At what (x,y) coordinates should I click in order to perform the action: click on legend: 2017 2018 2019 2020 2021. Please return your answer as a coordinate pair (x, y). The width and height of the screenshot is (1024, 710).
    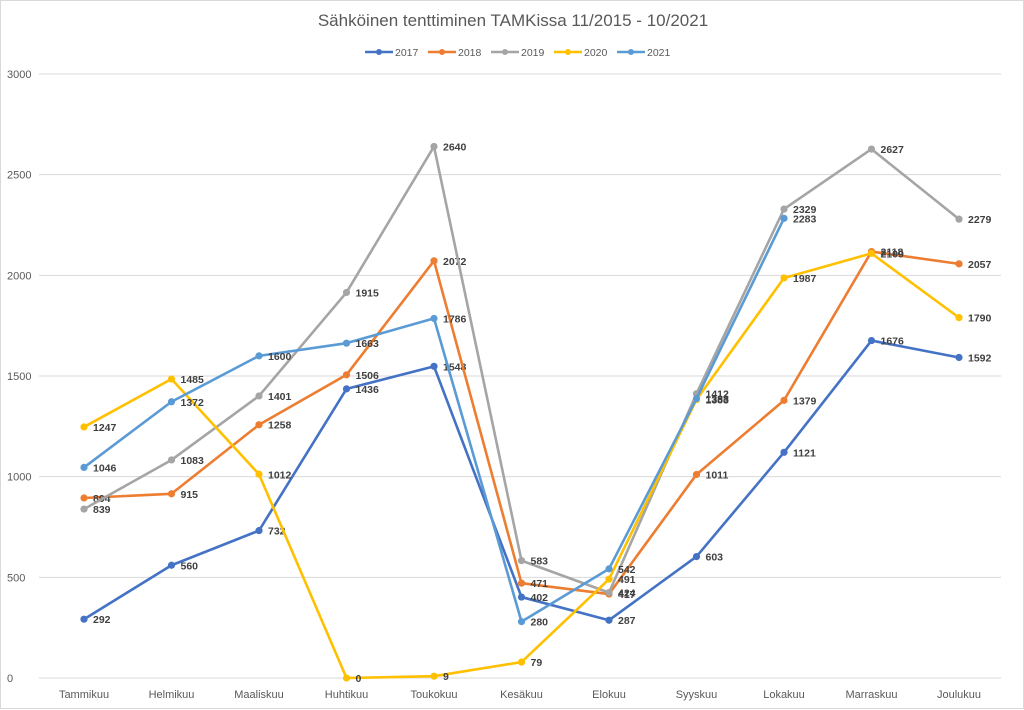
    Looking at the image, I should click on (518, 53).